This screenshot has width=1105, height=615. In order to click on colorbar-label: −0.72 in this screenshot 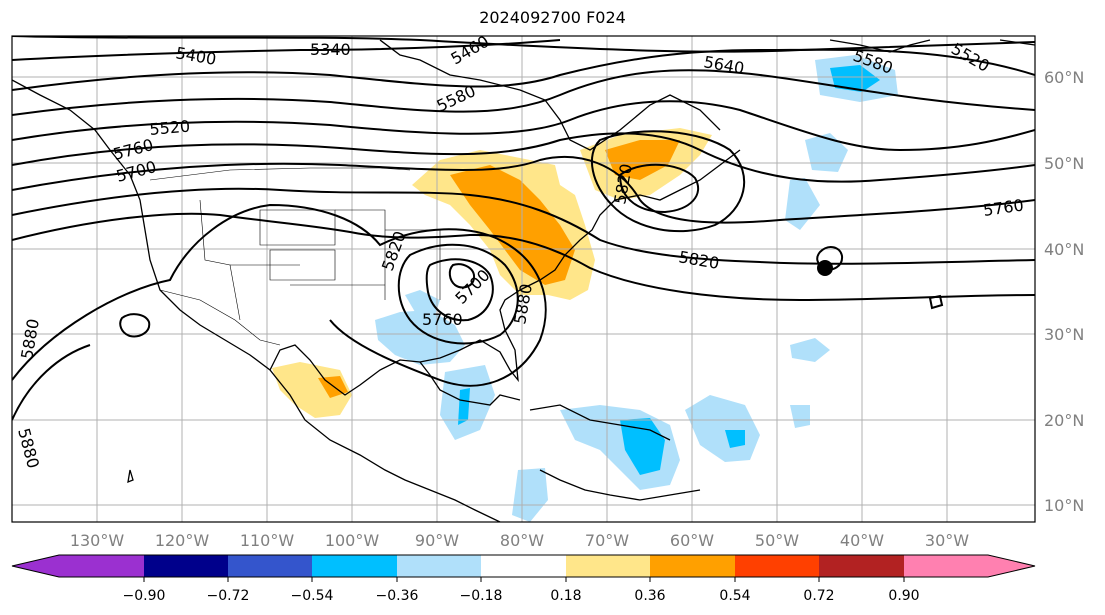, I will do `click(228, 596)`.